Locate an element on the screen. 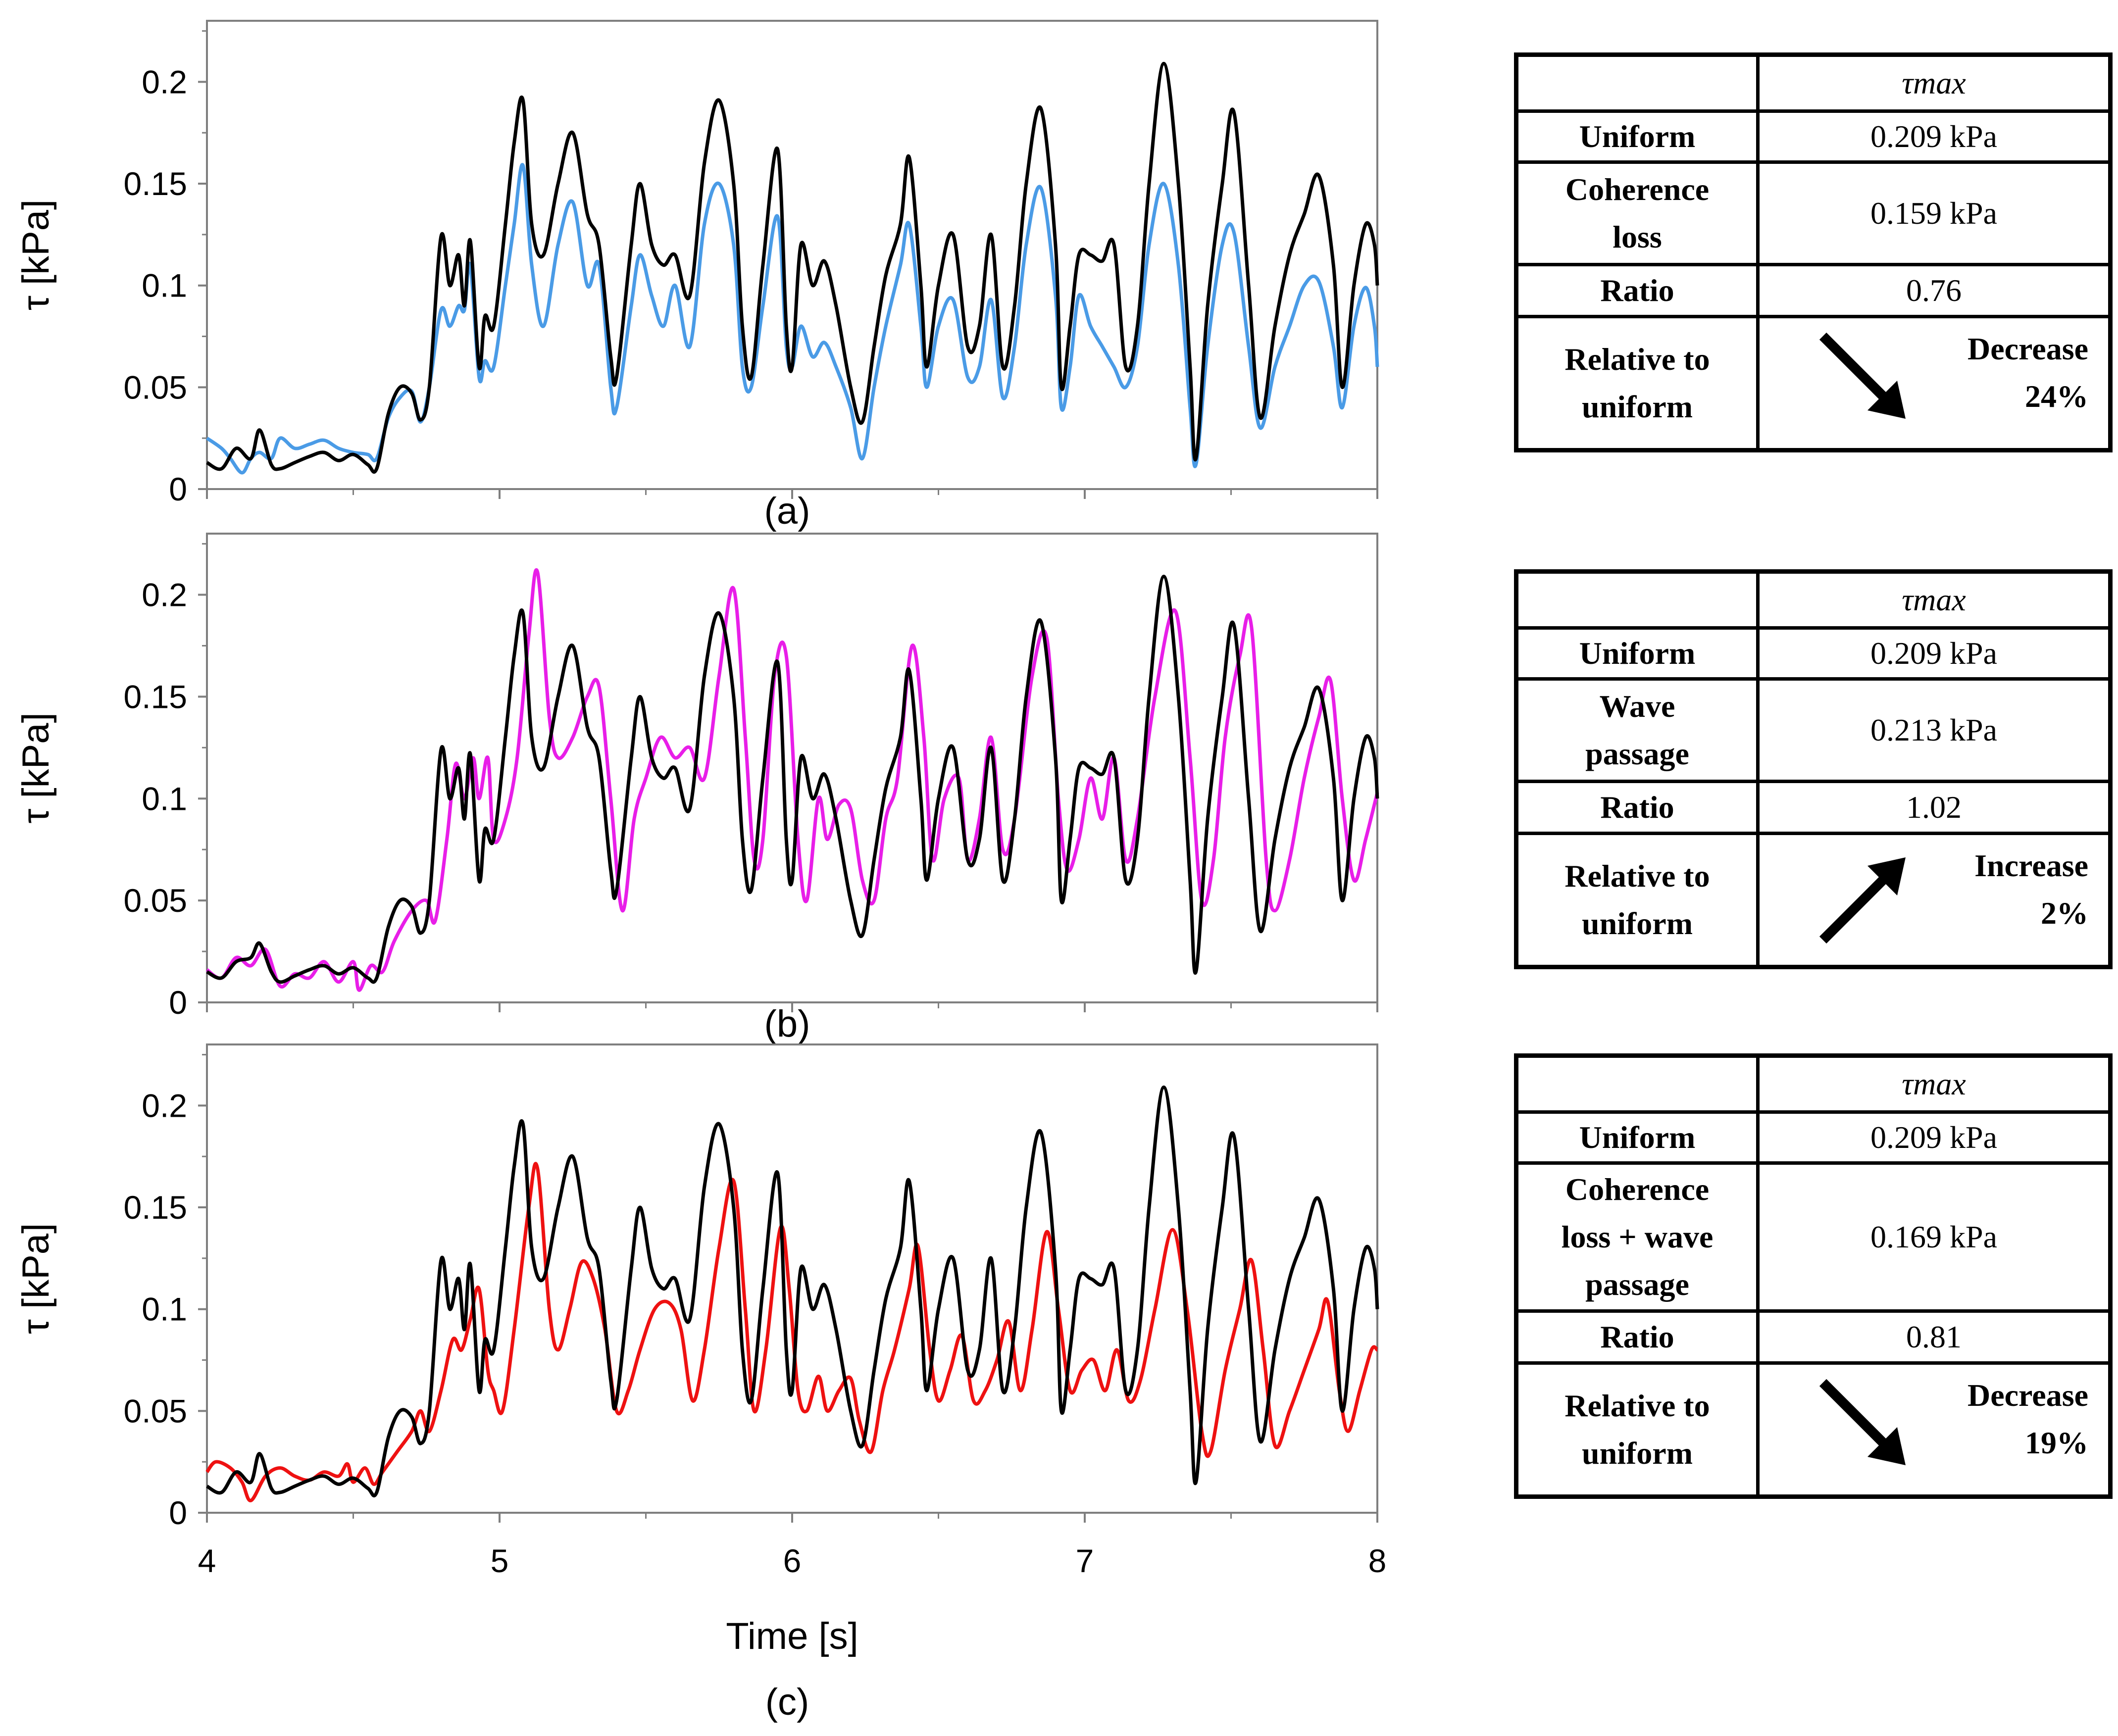  table-row-relative: Relative to uniform Decrease 19% is located at coordinates (1813, 1429).